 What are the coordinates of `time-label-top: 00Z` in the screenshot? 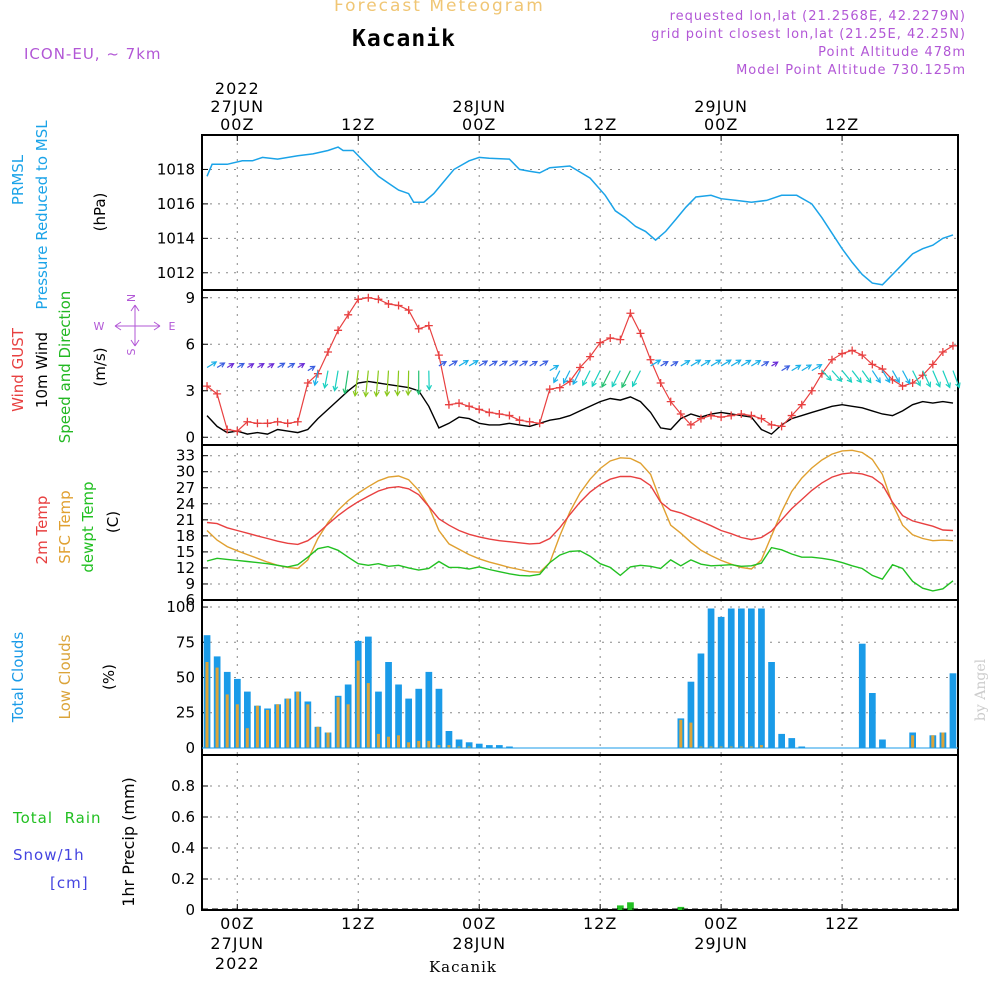 It's located at (721, 124).